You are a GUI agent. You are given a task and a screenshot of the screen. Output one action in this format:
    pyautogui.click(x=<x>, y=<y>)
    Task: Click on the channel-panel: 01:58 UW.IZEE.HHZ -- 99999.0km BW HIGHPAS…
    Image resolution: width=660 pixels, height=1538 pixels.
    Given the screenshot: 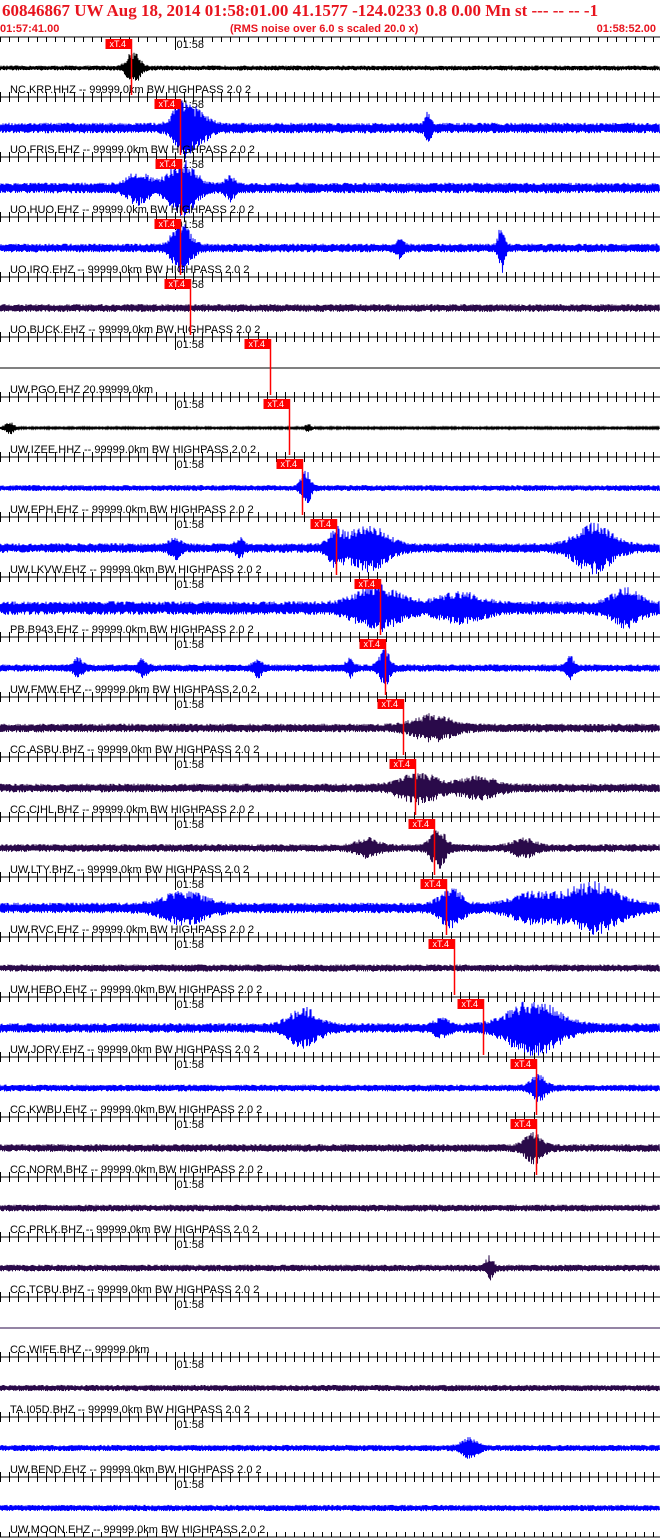 What is the action you would take?
    pyautogui.click(x=330, y=426)
    